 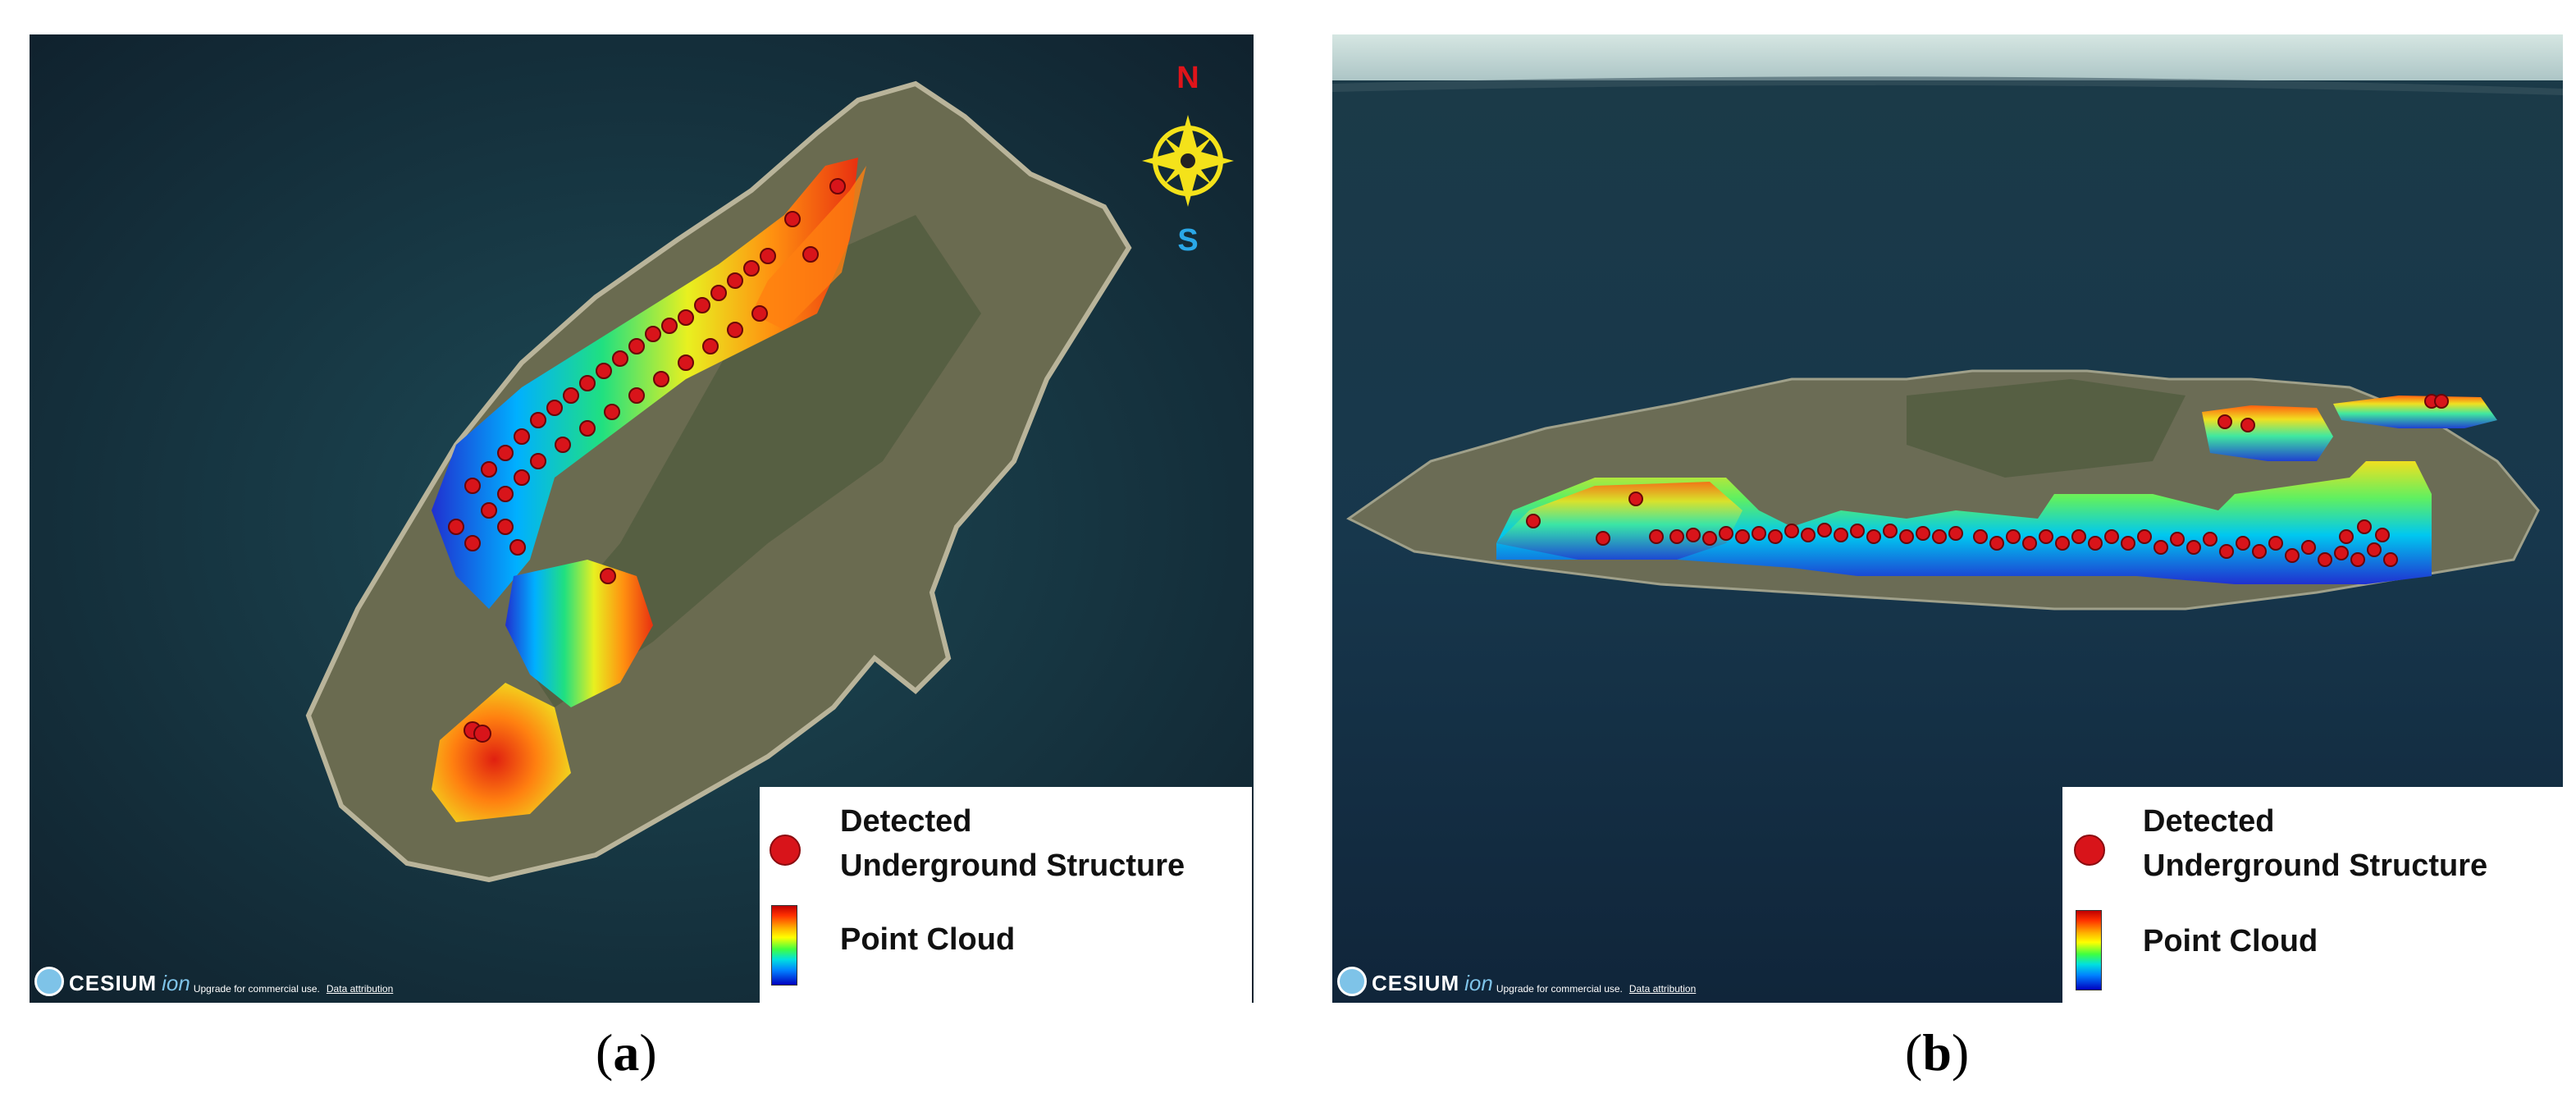 I want to click on horizon-haze, so click(x=1948, y=85).